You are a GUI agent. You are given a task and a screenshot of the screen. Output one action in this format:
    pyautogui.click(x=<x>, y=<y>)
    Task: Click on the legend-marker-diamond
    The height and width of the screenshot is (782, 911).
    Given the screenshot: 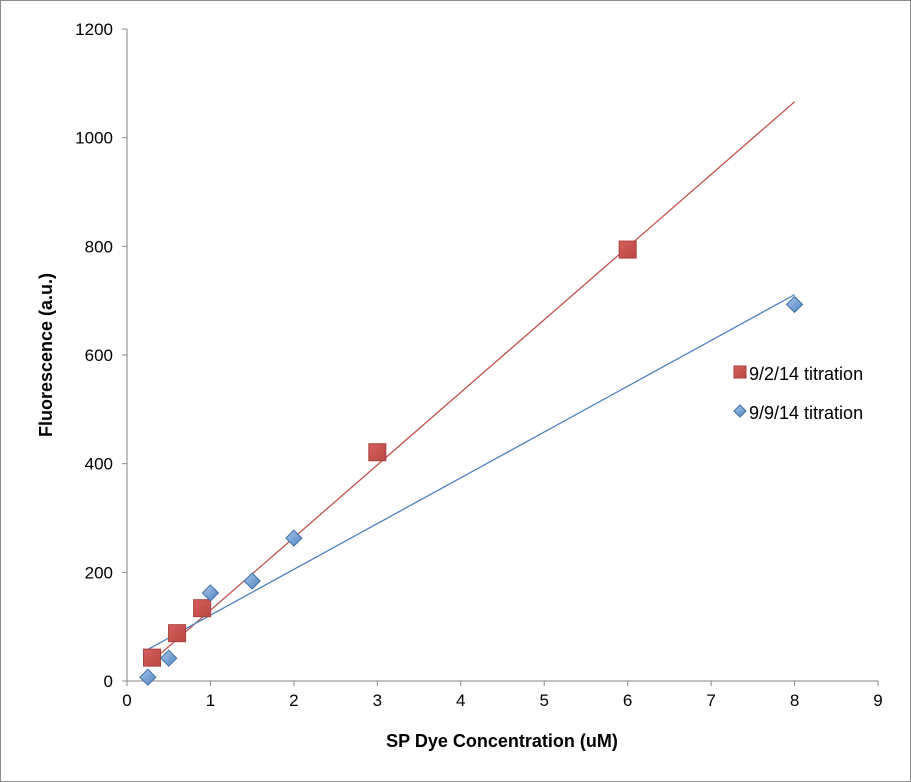 What is the action you would take?
    pyautogui.click(x=740, y=411)
    